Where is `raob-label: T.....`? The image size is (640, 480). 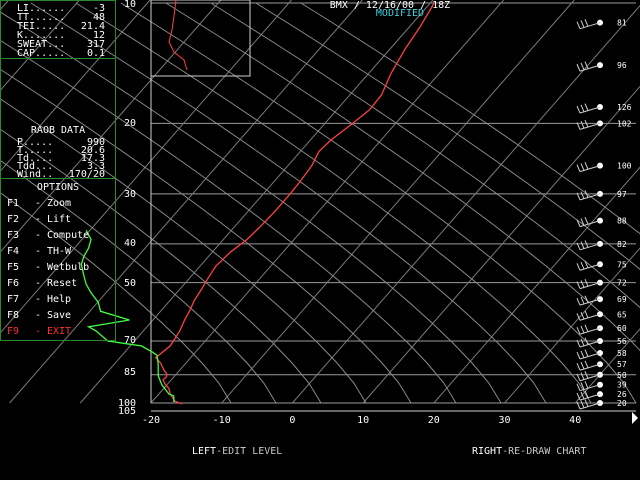 raob-label: T..... is located at coordinates (35, 150).